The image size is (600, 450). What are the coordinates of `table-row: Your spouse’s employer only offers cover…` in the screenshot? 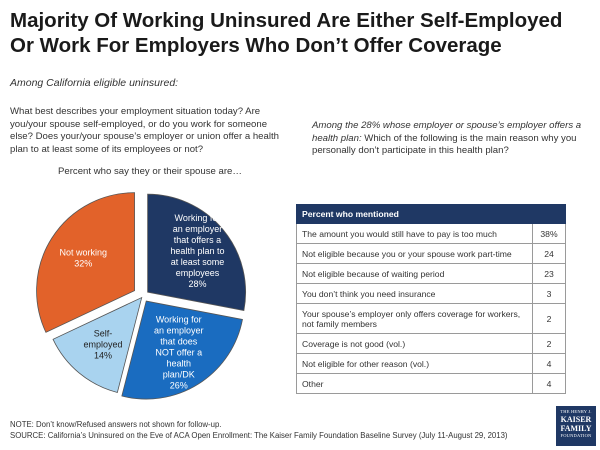 It's located at (431, 318).